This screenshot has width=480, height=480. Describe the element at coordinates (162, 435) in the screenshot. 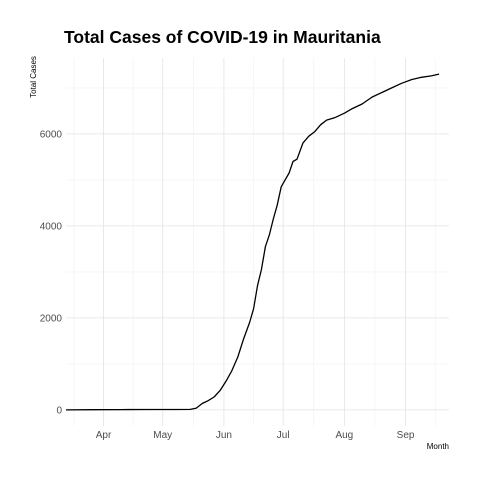

I see `x-tick-label: May` at that location.